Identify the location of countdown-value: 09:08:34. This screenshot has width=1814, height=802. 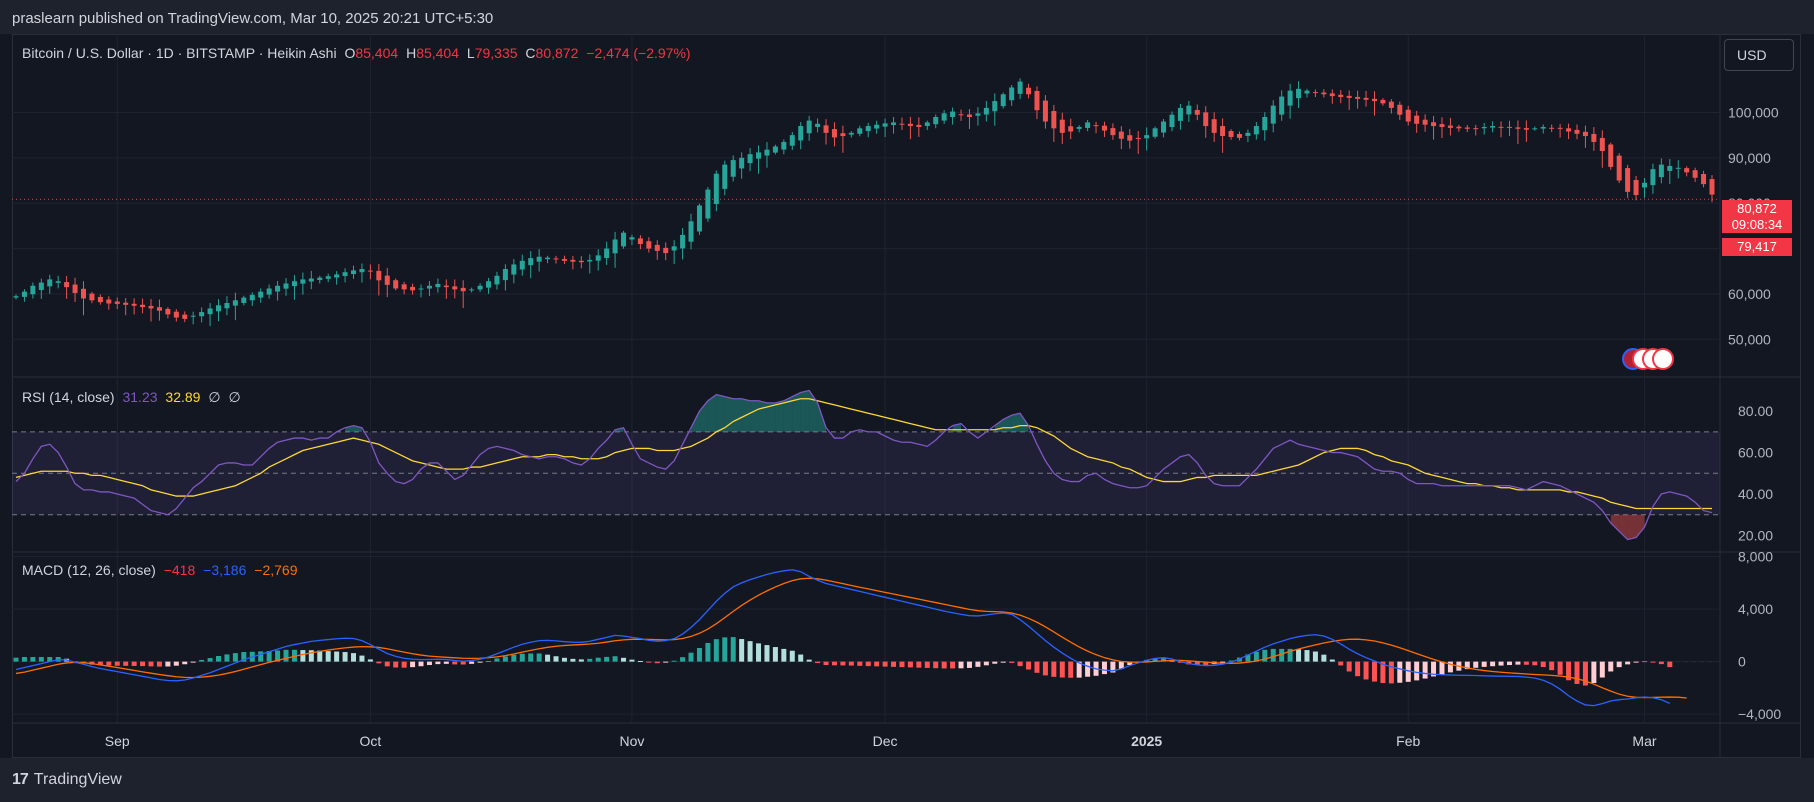
(1757, 224).